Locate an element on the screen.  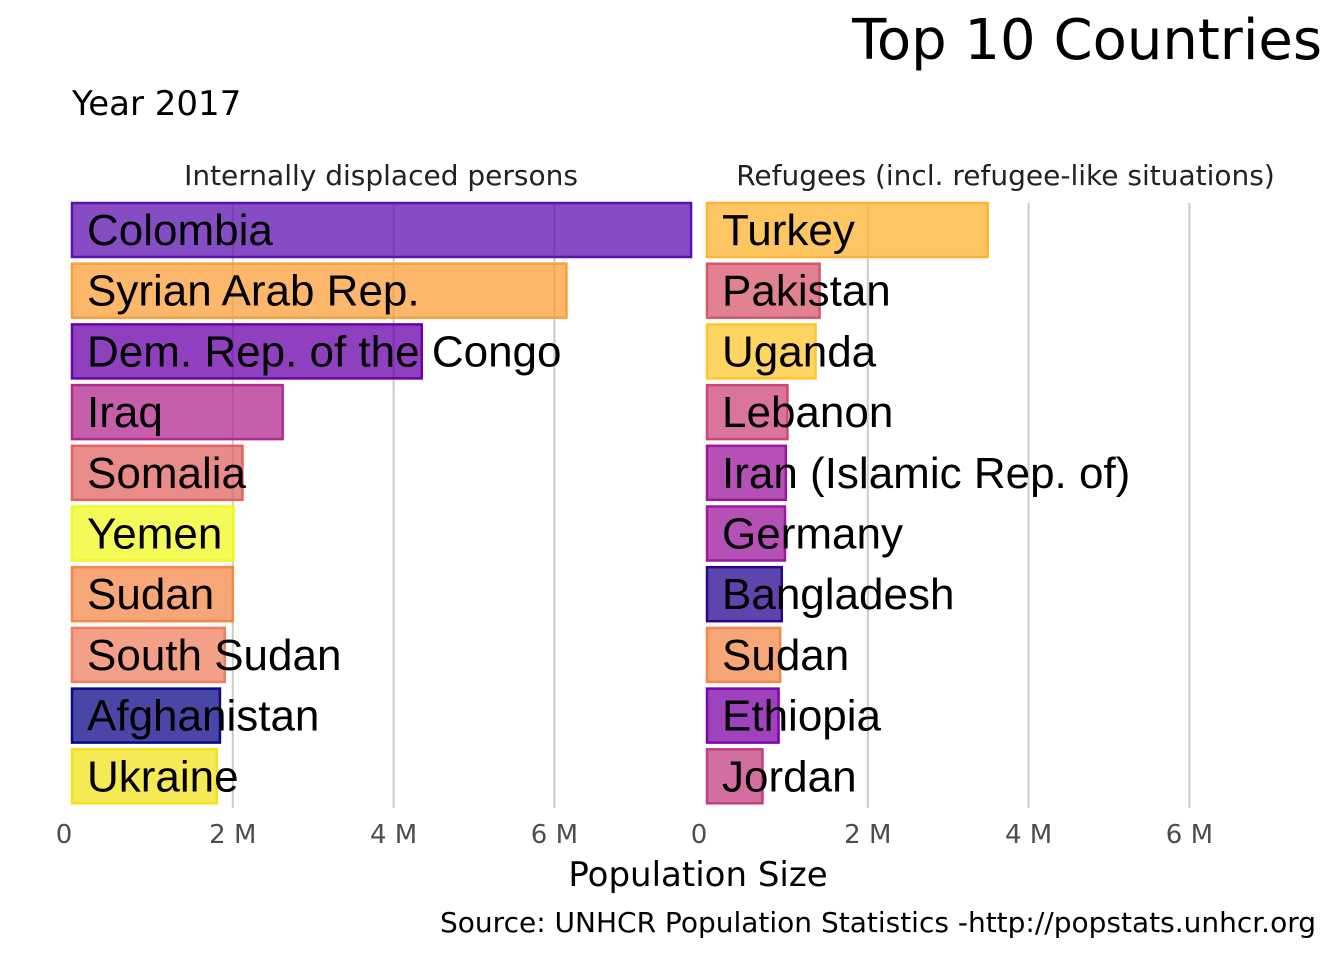
bar-label: Jordan is located at coordinates (789, 776).